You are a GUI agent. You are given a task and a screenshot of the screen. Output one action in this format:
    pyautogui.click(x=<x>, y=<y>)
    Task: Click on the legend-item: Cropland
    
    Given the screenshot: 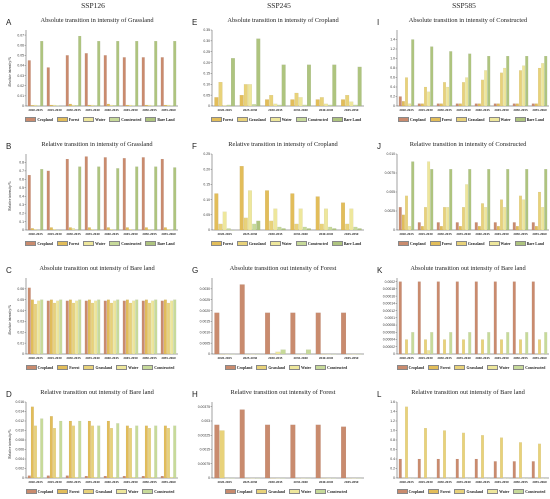 What is the action you would take?
    pyautogui.click(x=238, y=491)
    